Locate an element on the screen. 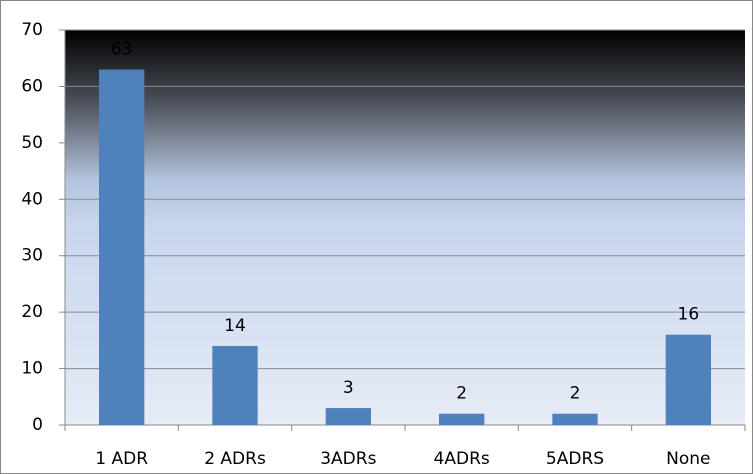  x-tick-label: 3ADRs is located at coordinates (348, 459).